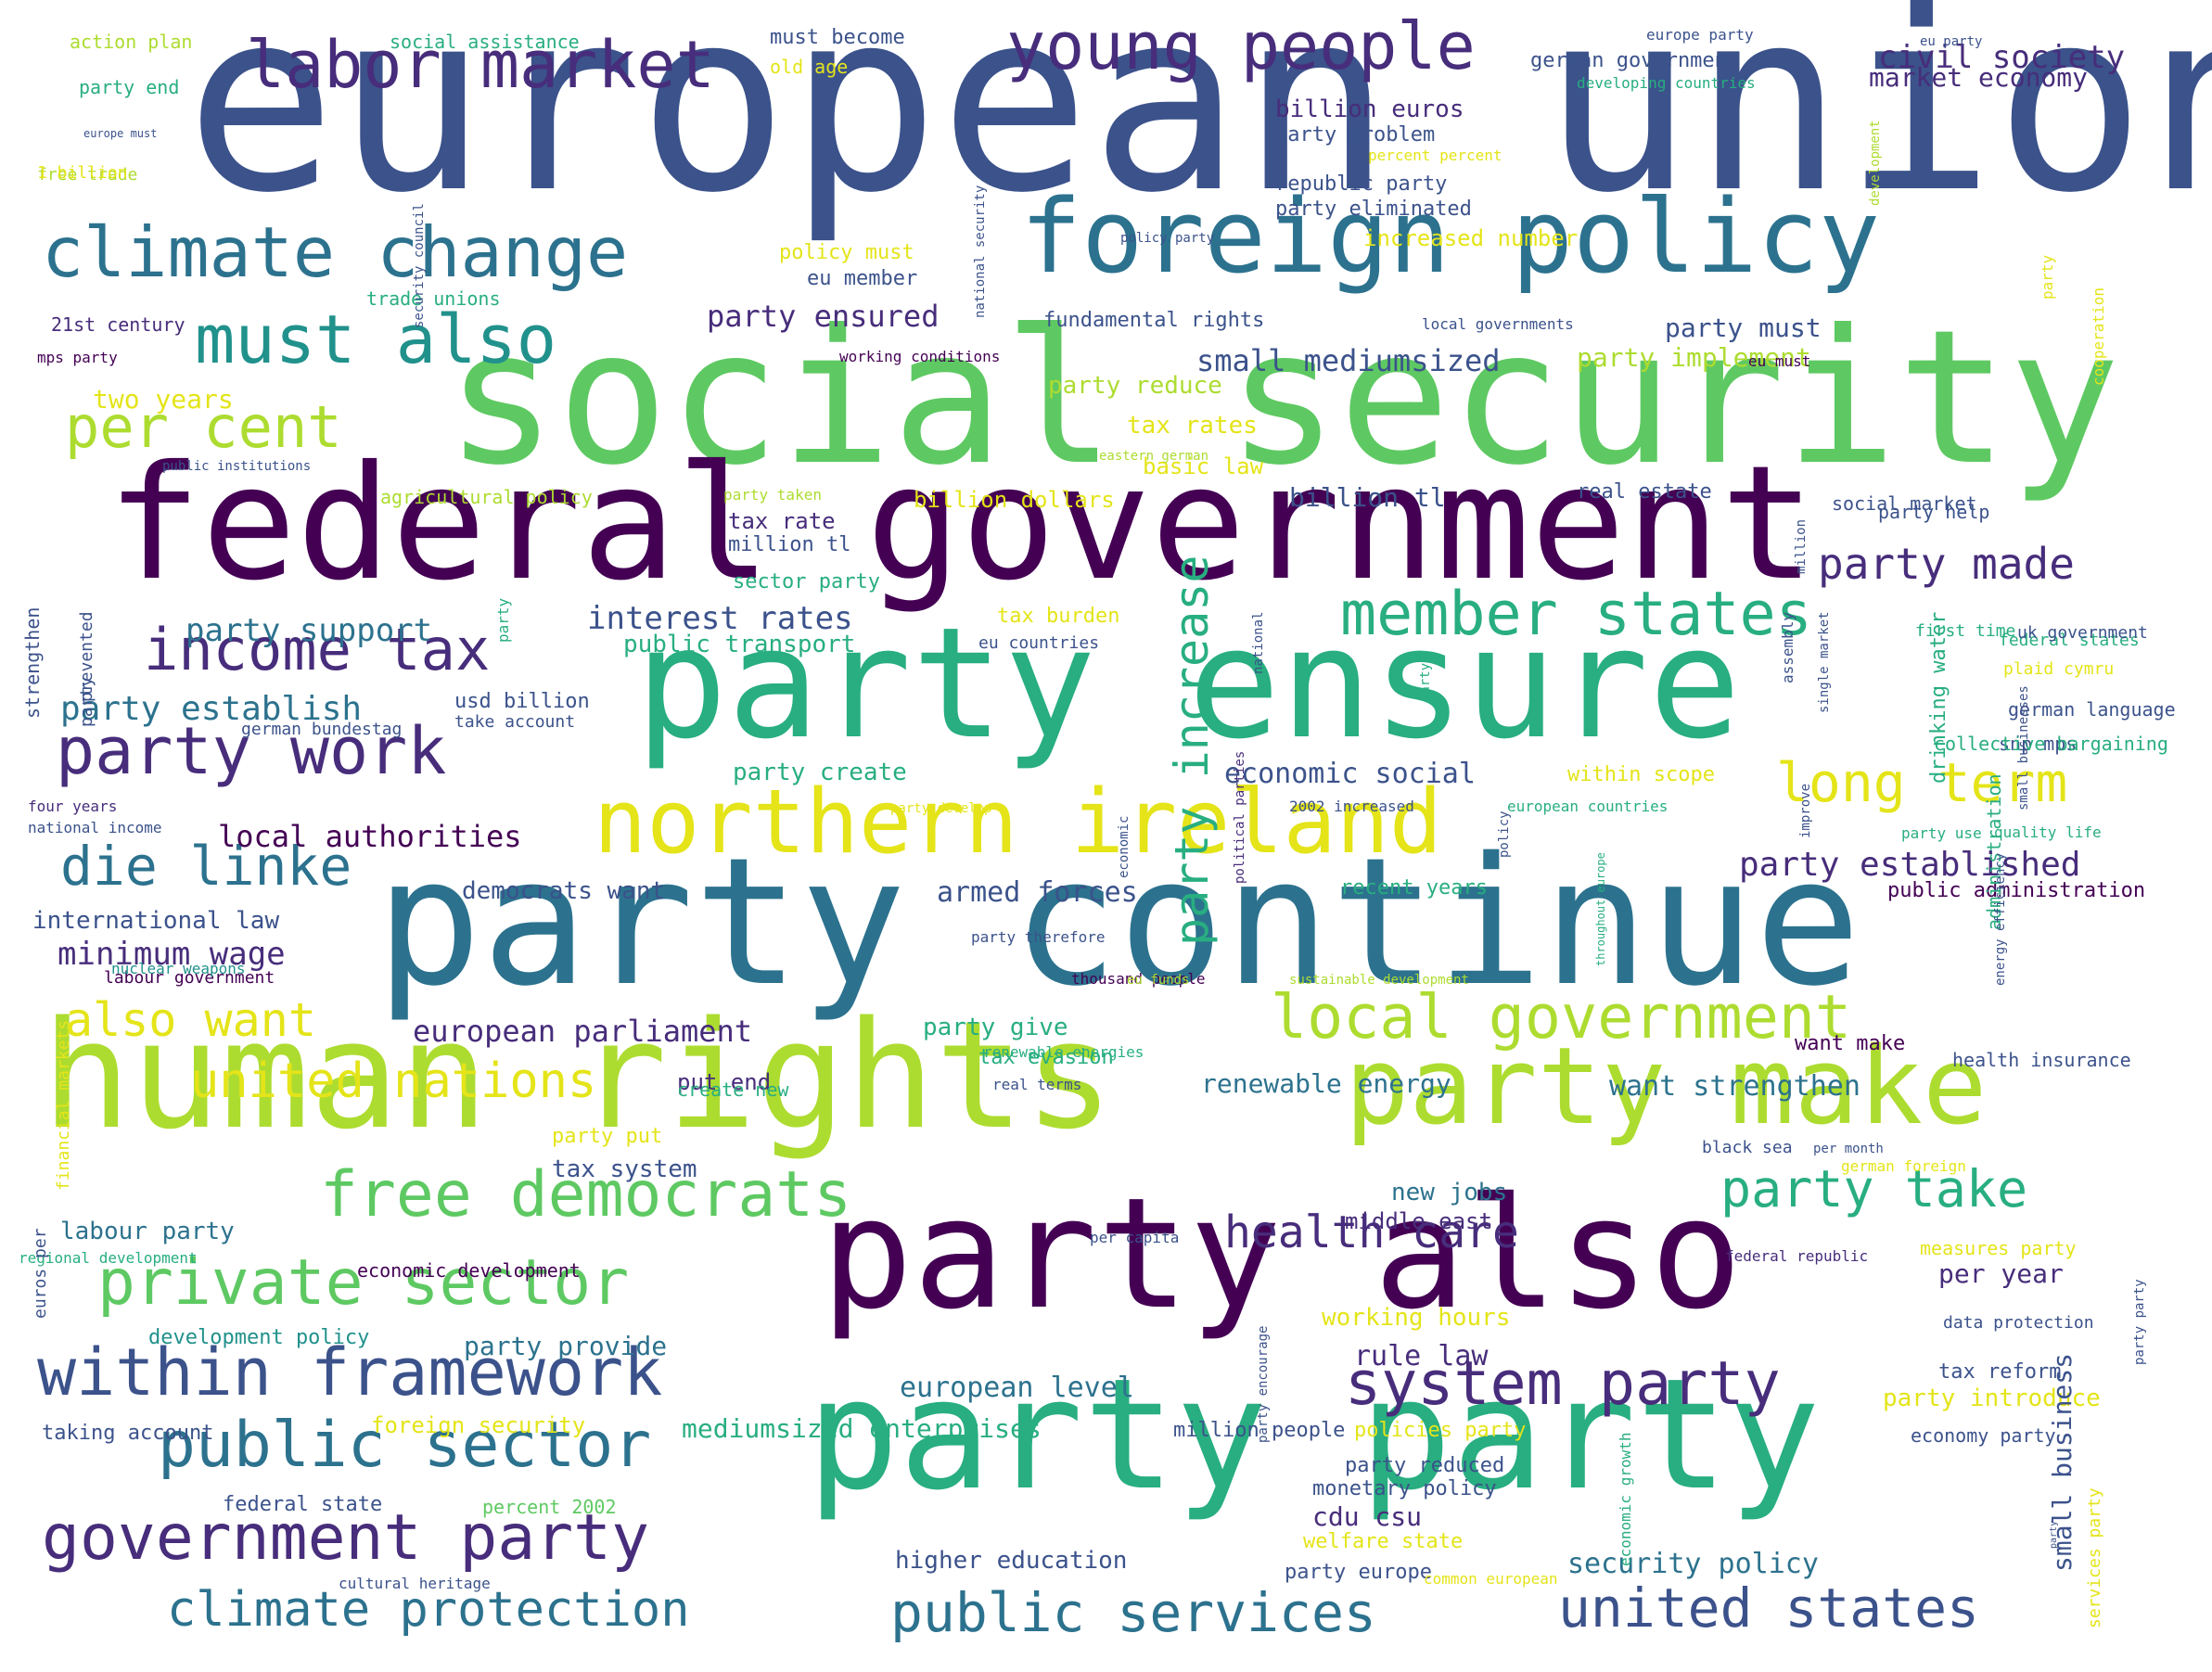 Image resolution: width=2212 pixels, height=1672 pixels. Describe the element at coordinates (1367, 1516) in the screenshot. I see `cloud-word: cdu csu` at that location.